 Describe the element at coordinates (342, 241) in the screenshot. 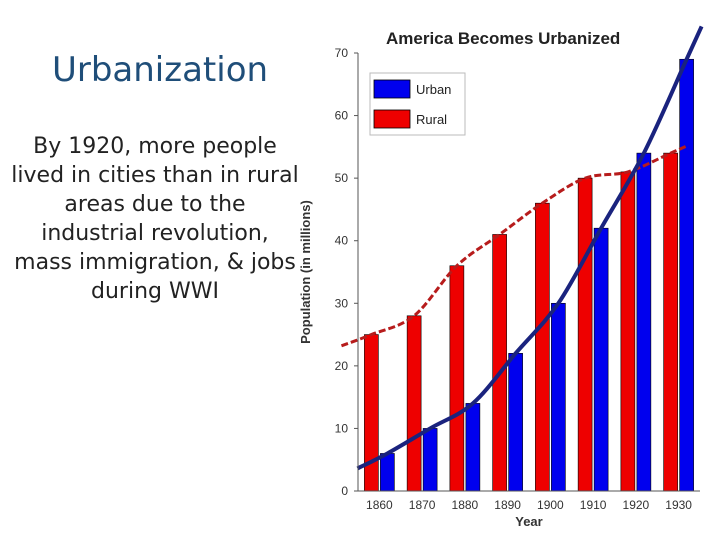

I see `y-tick-label: 40` at that location.